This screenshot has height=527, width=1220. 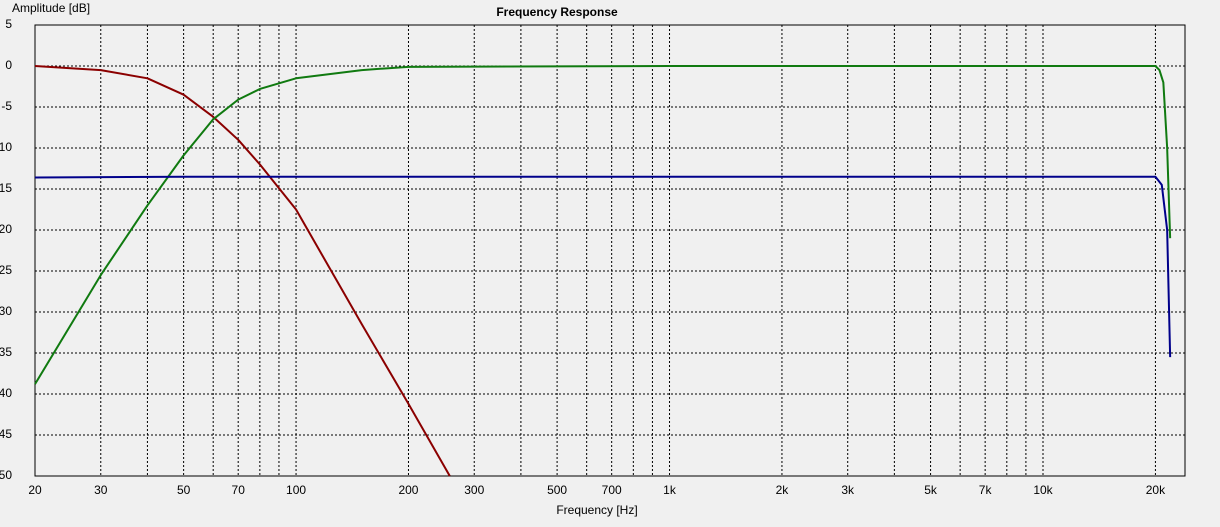 I want to click on y-tick-label: -5, so click(x=6, y=106).